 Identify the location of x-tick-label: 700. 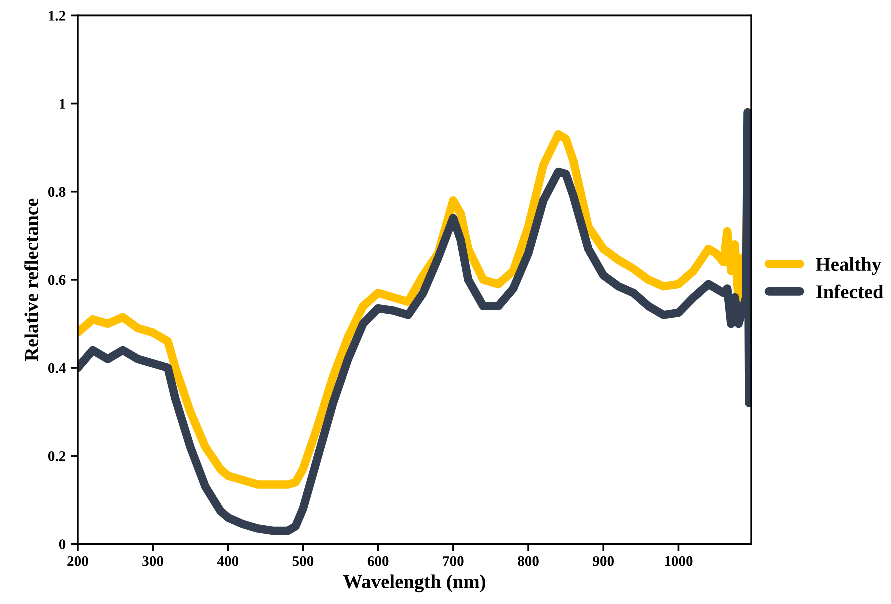
(453, 561).